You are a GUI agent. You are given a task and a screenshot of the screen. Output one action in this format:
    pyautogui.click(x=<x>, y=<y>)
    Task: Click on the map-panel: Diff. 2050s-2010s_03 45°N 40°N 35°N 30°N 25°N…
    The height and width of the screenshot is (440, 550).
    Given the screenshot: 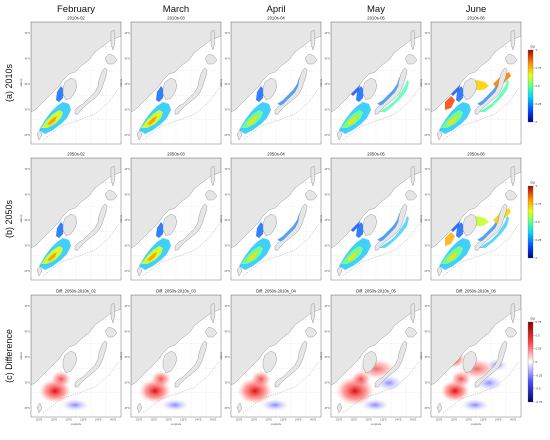 What is the action you would take?
    pyautogui.click(x=171, y=357)
    